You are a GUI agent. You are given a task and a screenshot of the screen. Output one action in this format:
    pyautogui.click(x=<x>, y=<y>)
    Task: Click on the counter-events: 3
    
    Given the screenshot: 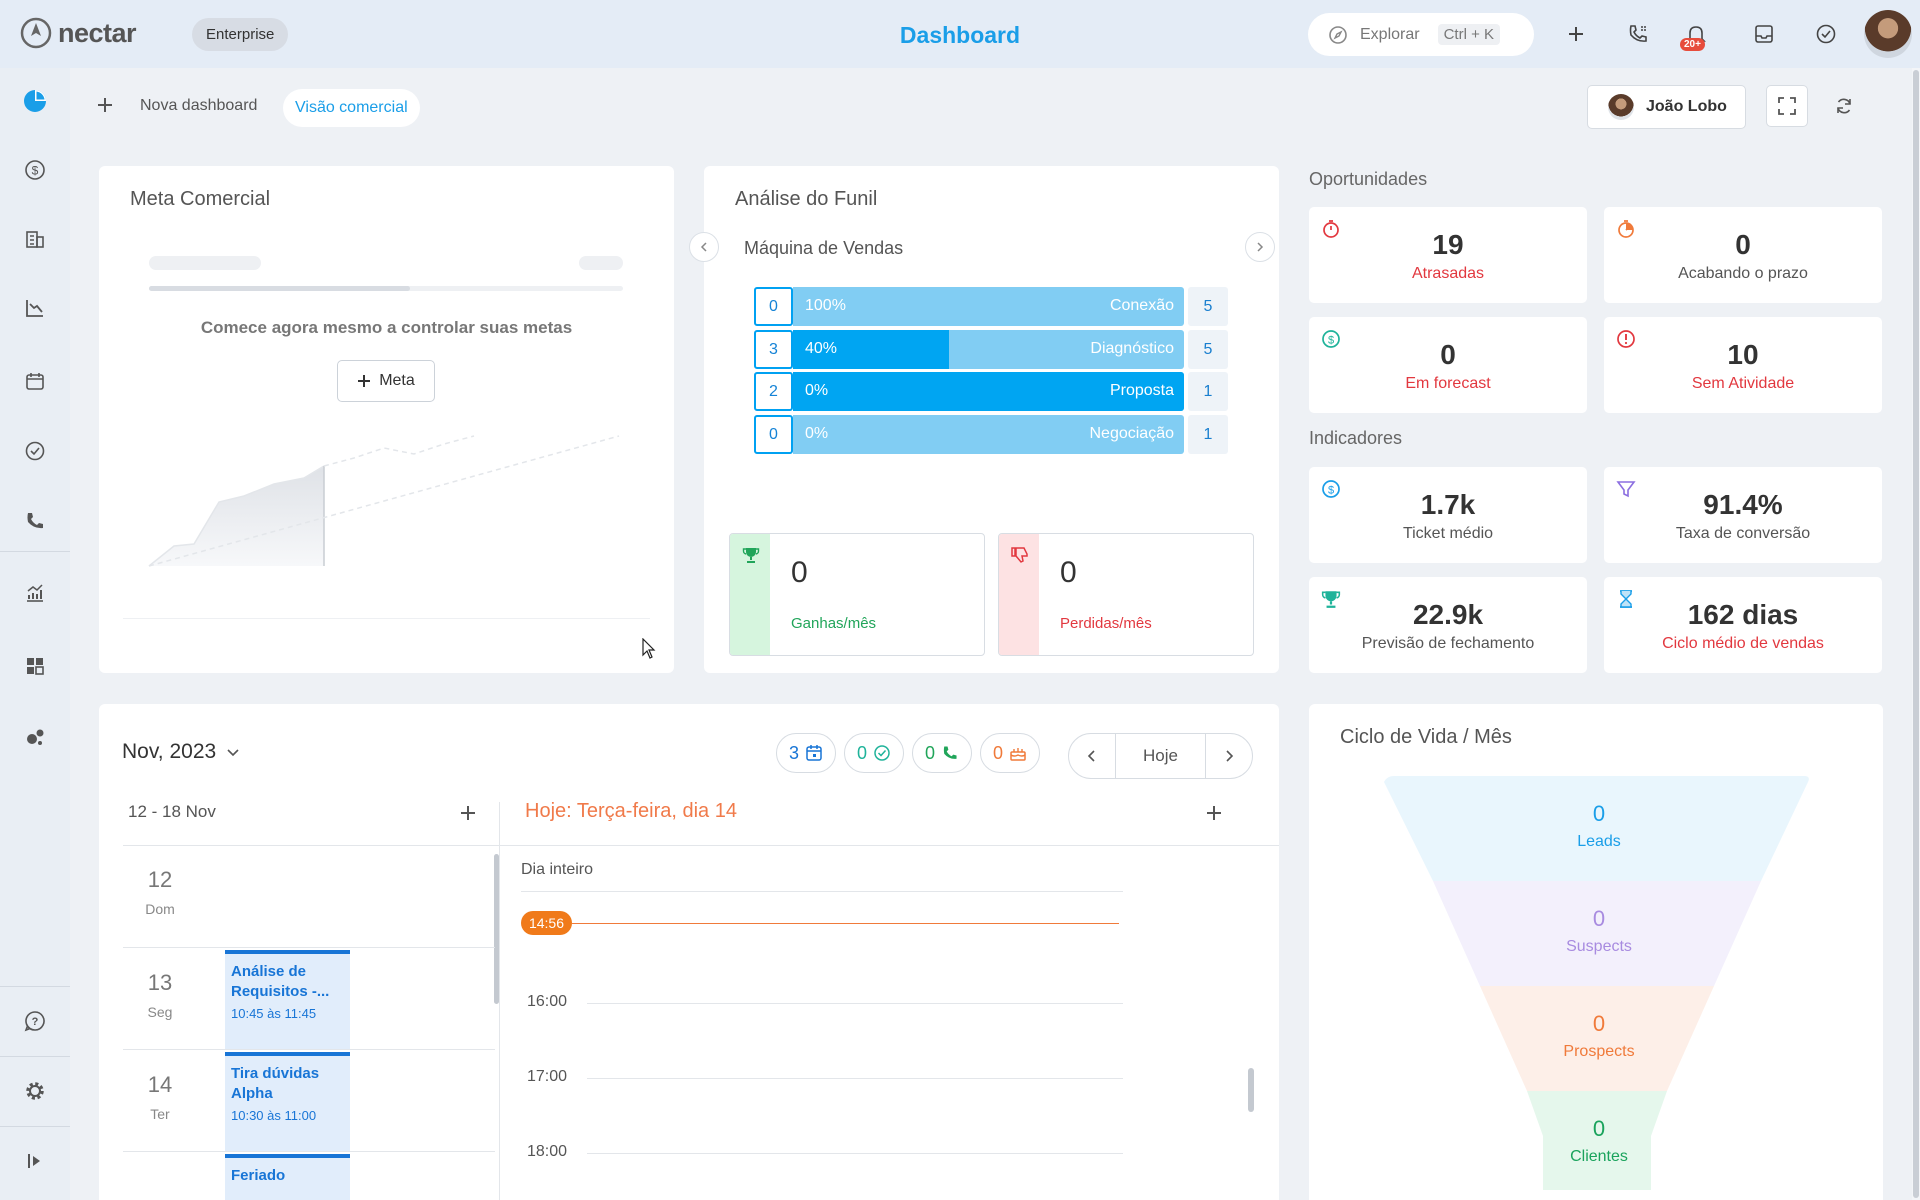 What is the action you would take?
    pyautogui.click(x=806, y=753)
    